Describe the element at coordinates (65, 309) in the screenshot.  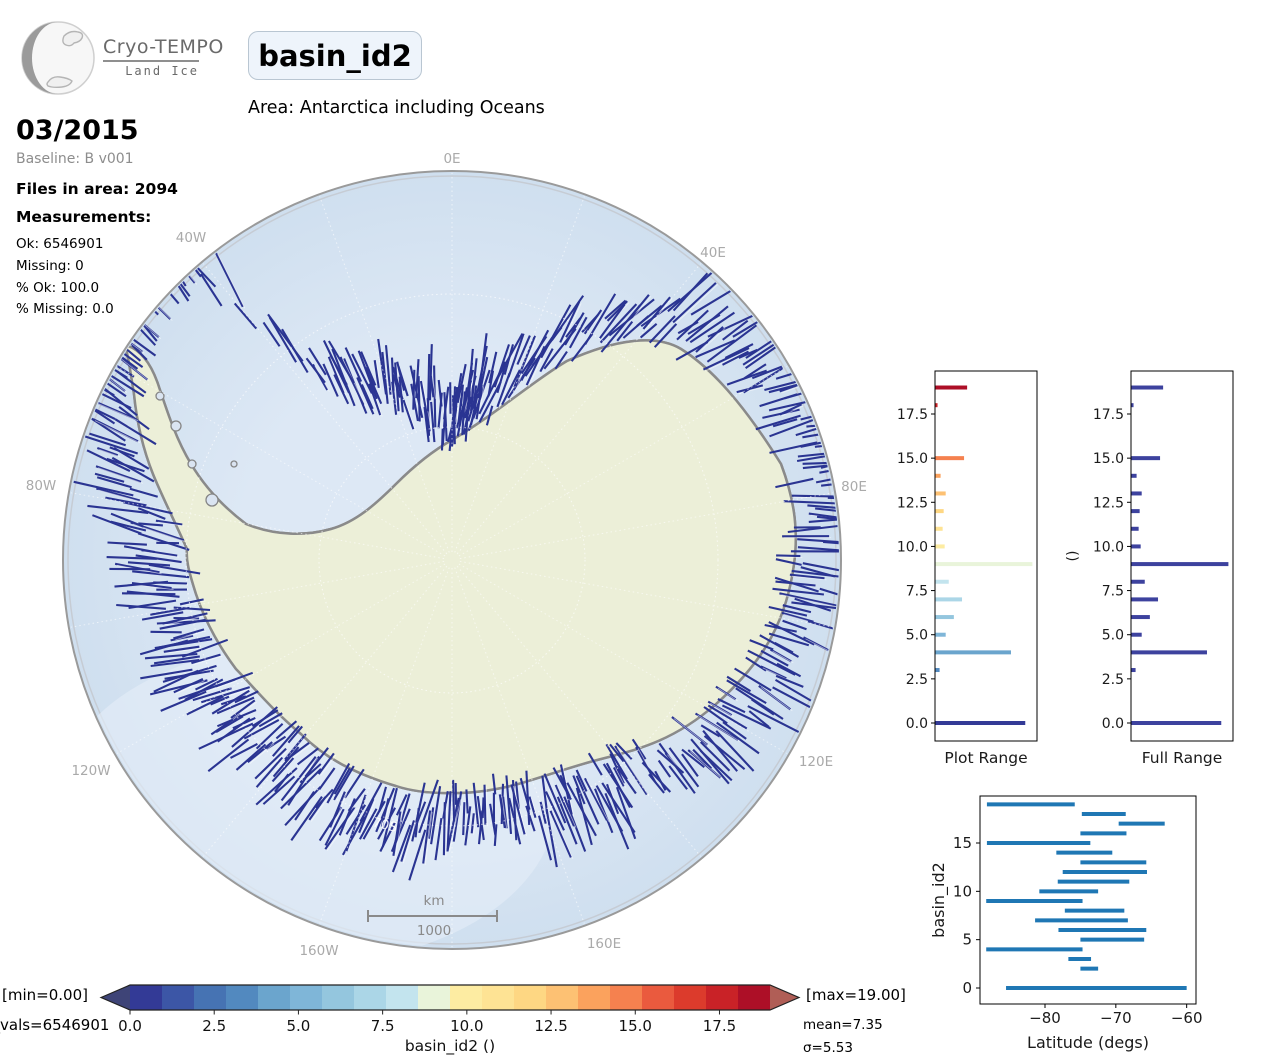
I see `stat-pct-missing: % Missing: 0.0` at that location.